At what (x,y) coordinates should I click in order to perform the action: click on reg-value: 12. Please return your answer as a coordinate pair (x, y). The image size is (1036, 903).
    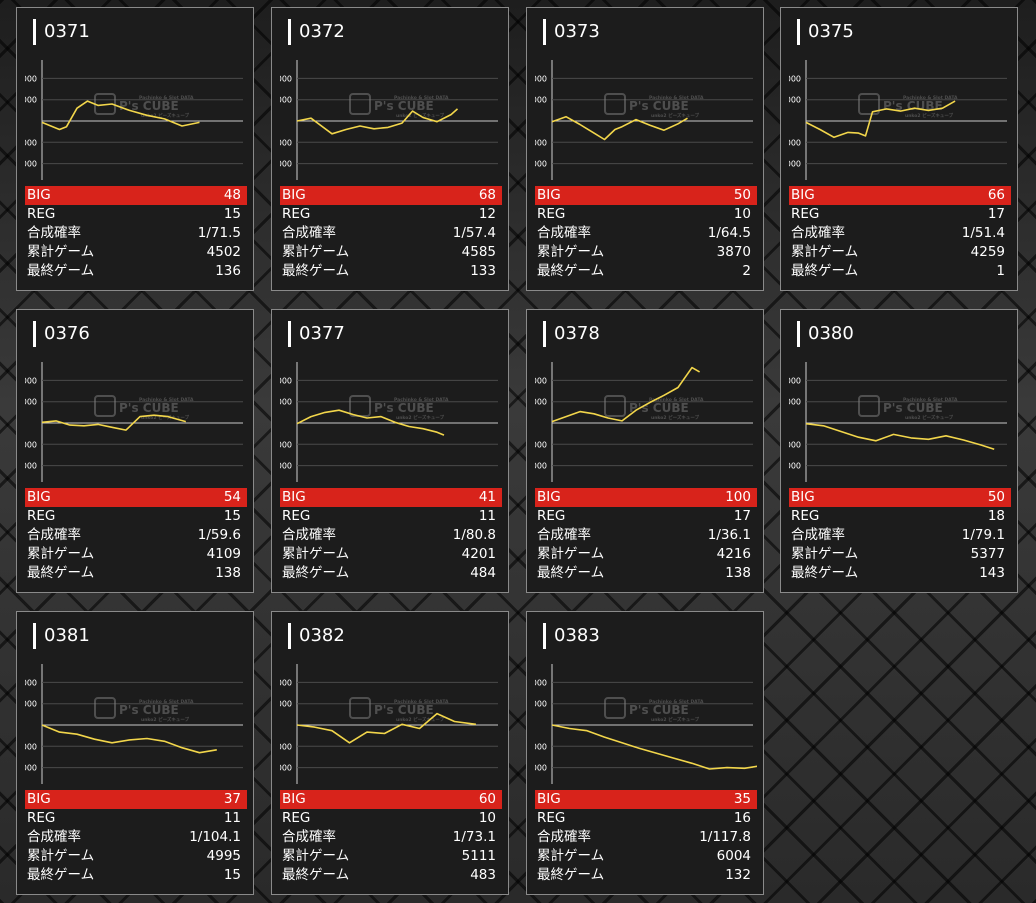
    Looking at the image, I should click on (487, 214).